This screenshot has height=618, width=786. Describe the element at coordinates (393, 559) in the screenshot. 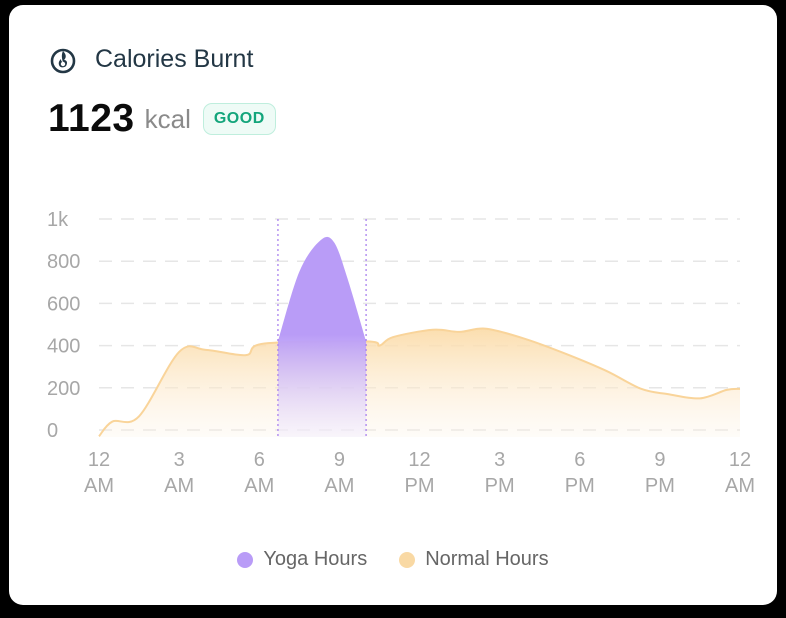

I see `chart-legend: Yoga Hours Normal Hours` at that location.